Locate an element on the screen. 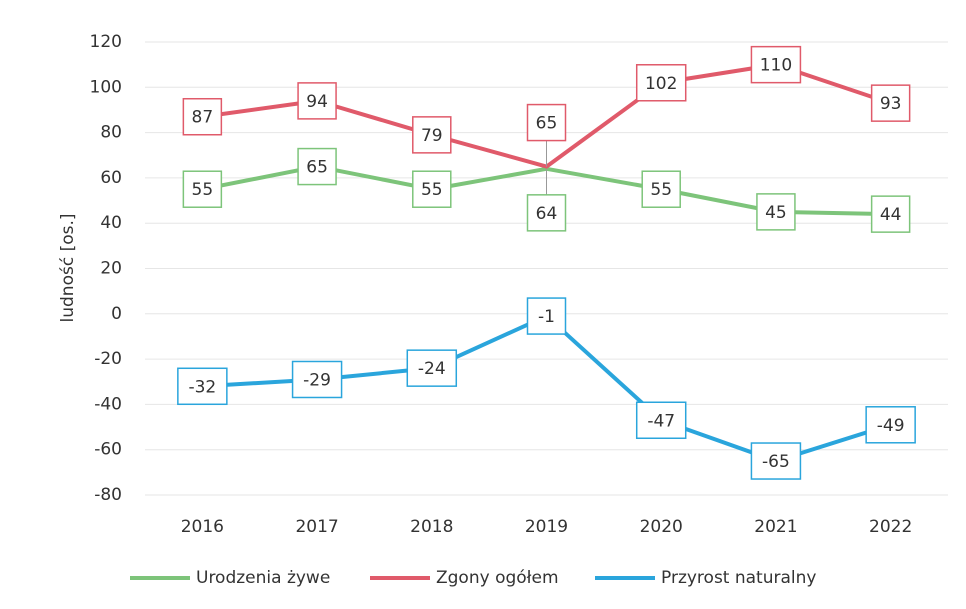 The image size is (966, 609). y-tick-label: 120 is located at coordinates (106, 42).